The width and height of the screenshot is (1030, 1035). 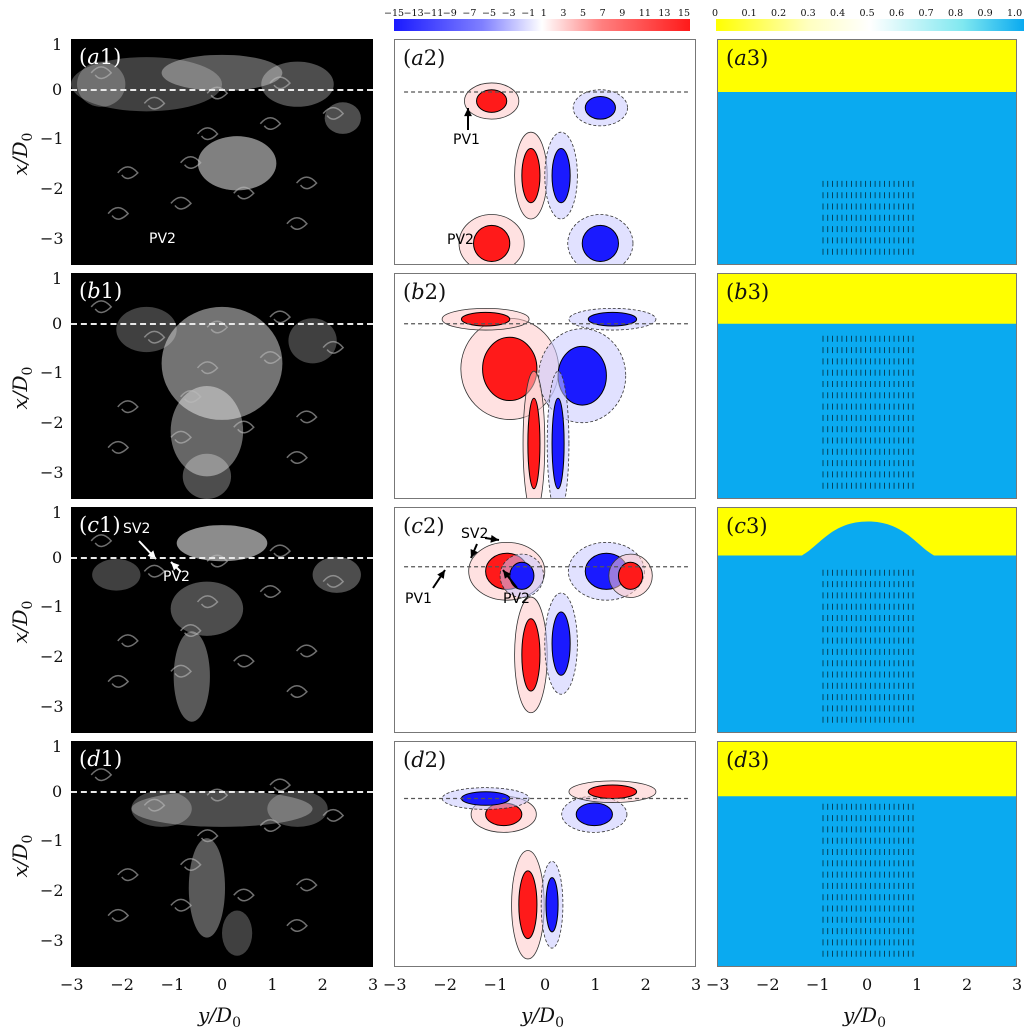 What do you see at coordinates (867, 386) in the screenshot?
I see `vof-panel: (b3)` at bounding box center [867, 386].